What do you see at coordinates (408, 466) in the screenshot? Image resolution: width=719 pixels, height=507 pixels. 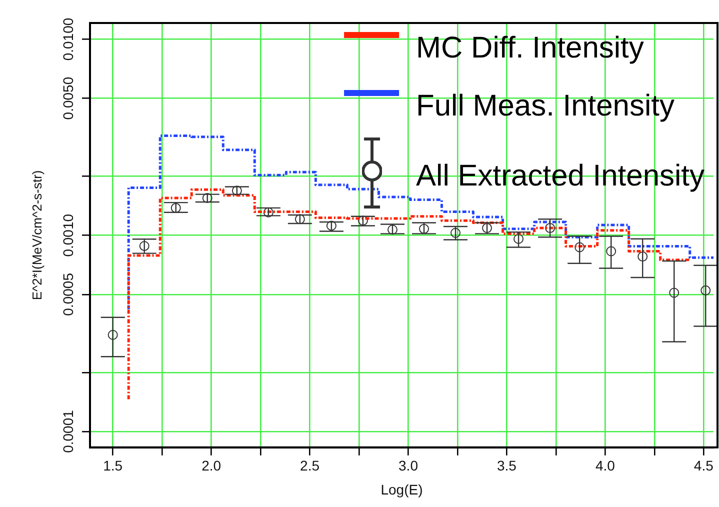 I see `x-tick-label: 3.0` at bounding box center [408, 466].